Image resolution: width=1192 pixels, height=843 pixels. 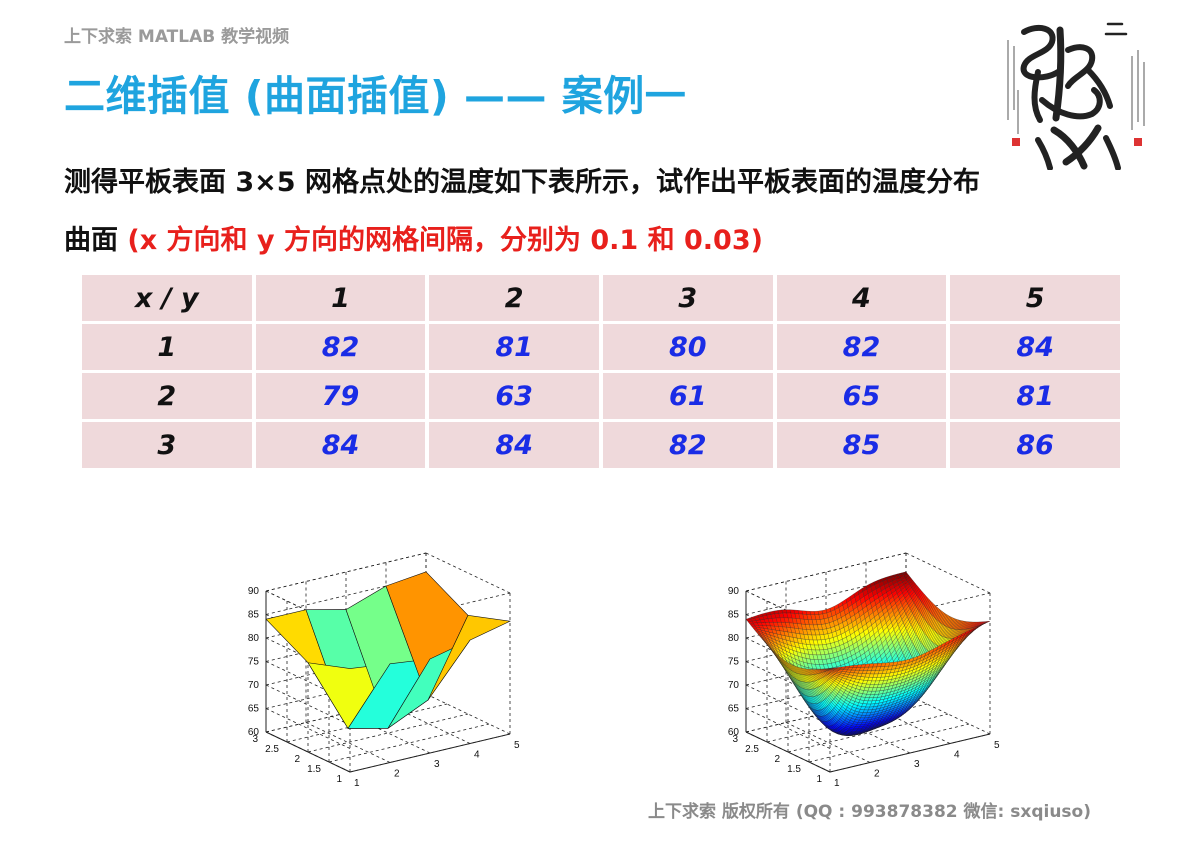 I want to click on coarse-surface-plot: 60 65 70 75 80 85 90 1 1.5 2 2.5 3 1 2 3 4 5, so click(x=384, y=670).